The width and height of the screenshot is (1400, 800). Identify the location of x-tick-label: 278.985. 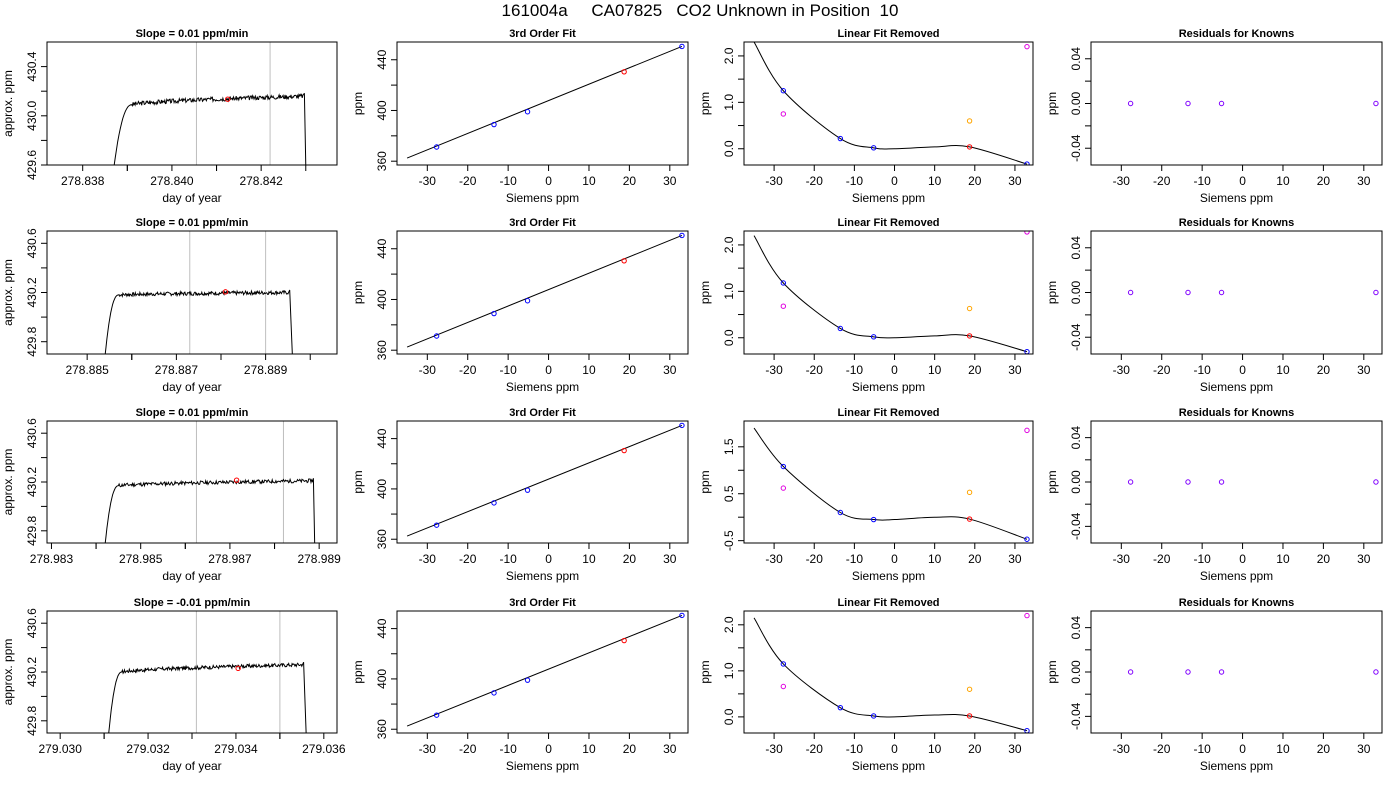
(141, 559).